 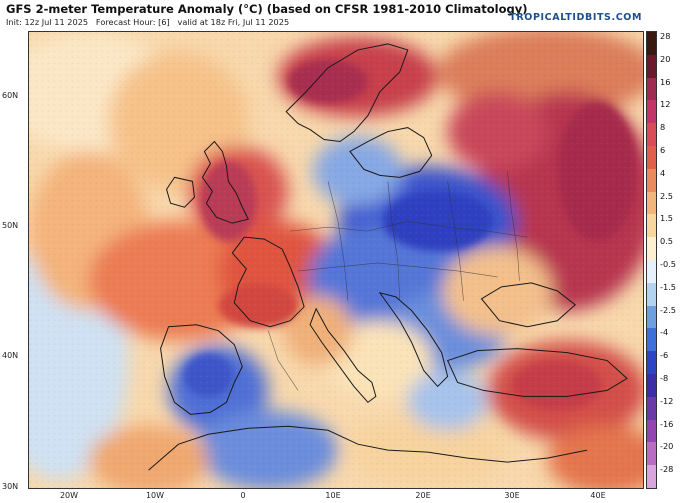 What do you see at coordinates (368, 448) in the screenshot?
I see `north-africa-coast` at bounding box center [368, 448].